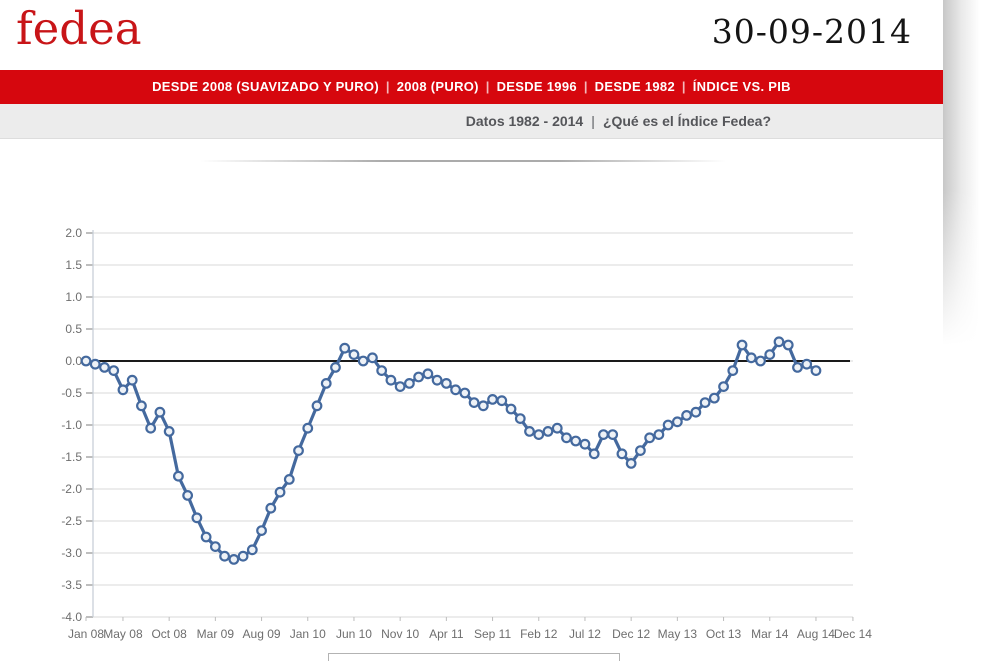 This screenshot has height=661, width=986. Describe the element at coordinates (437, 86) in the screenshot. I see `nav-link-1: 2008 (PURO)` at that location.